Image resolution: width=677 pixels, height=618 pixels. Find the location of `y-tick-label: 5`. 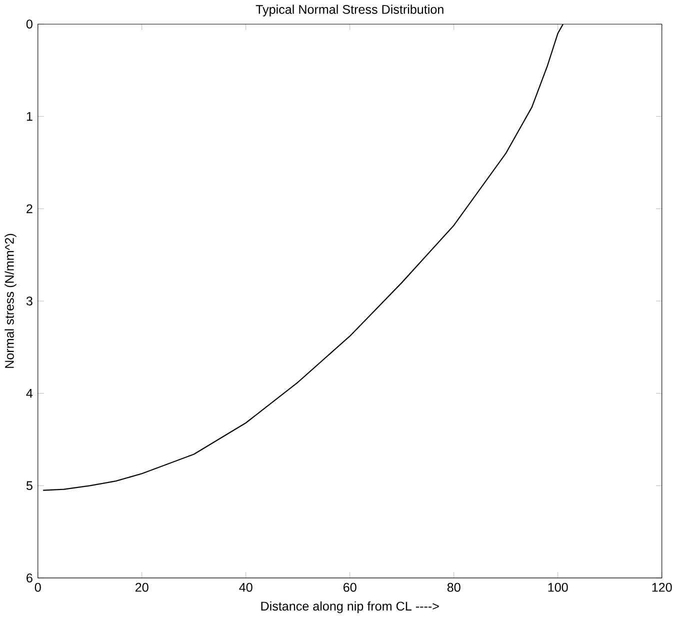

y-tick-label: 5 is located at coordinates (29, 485).